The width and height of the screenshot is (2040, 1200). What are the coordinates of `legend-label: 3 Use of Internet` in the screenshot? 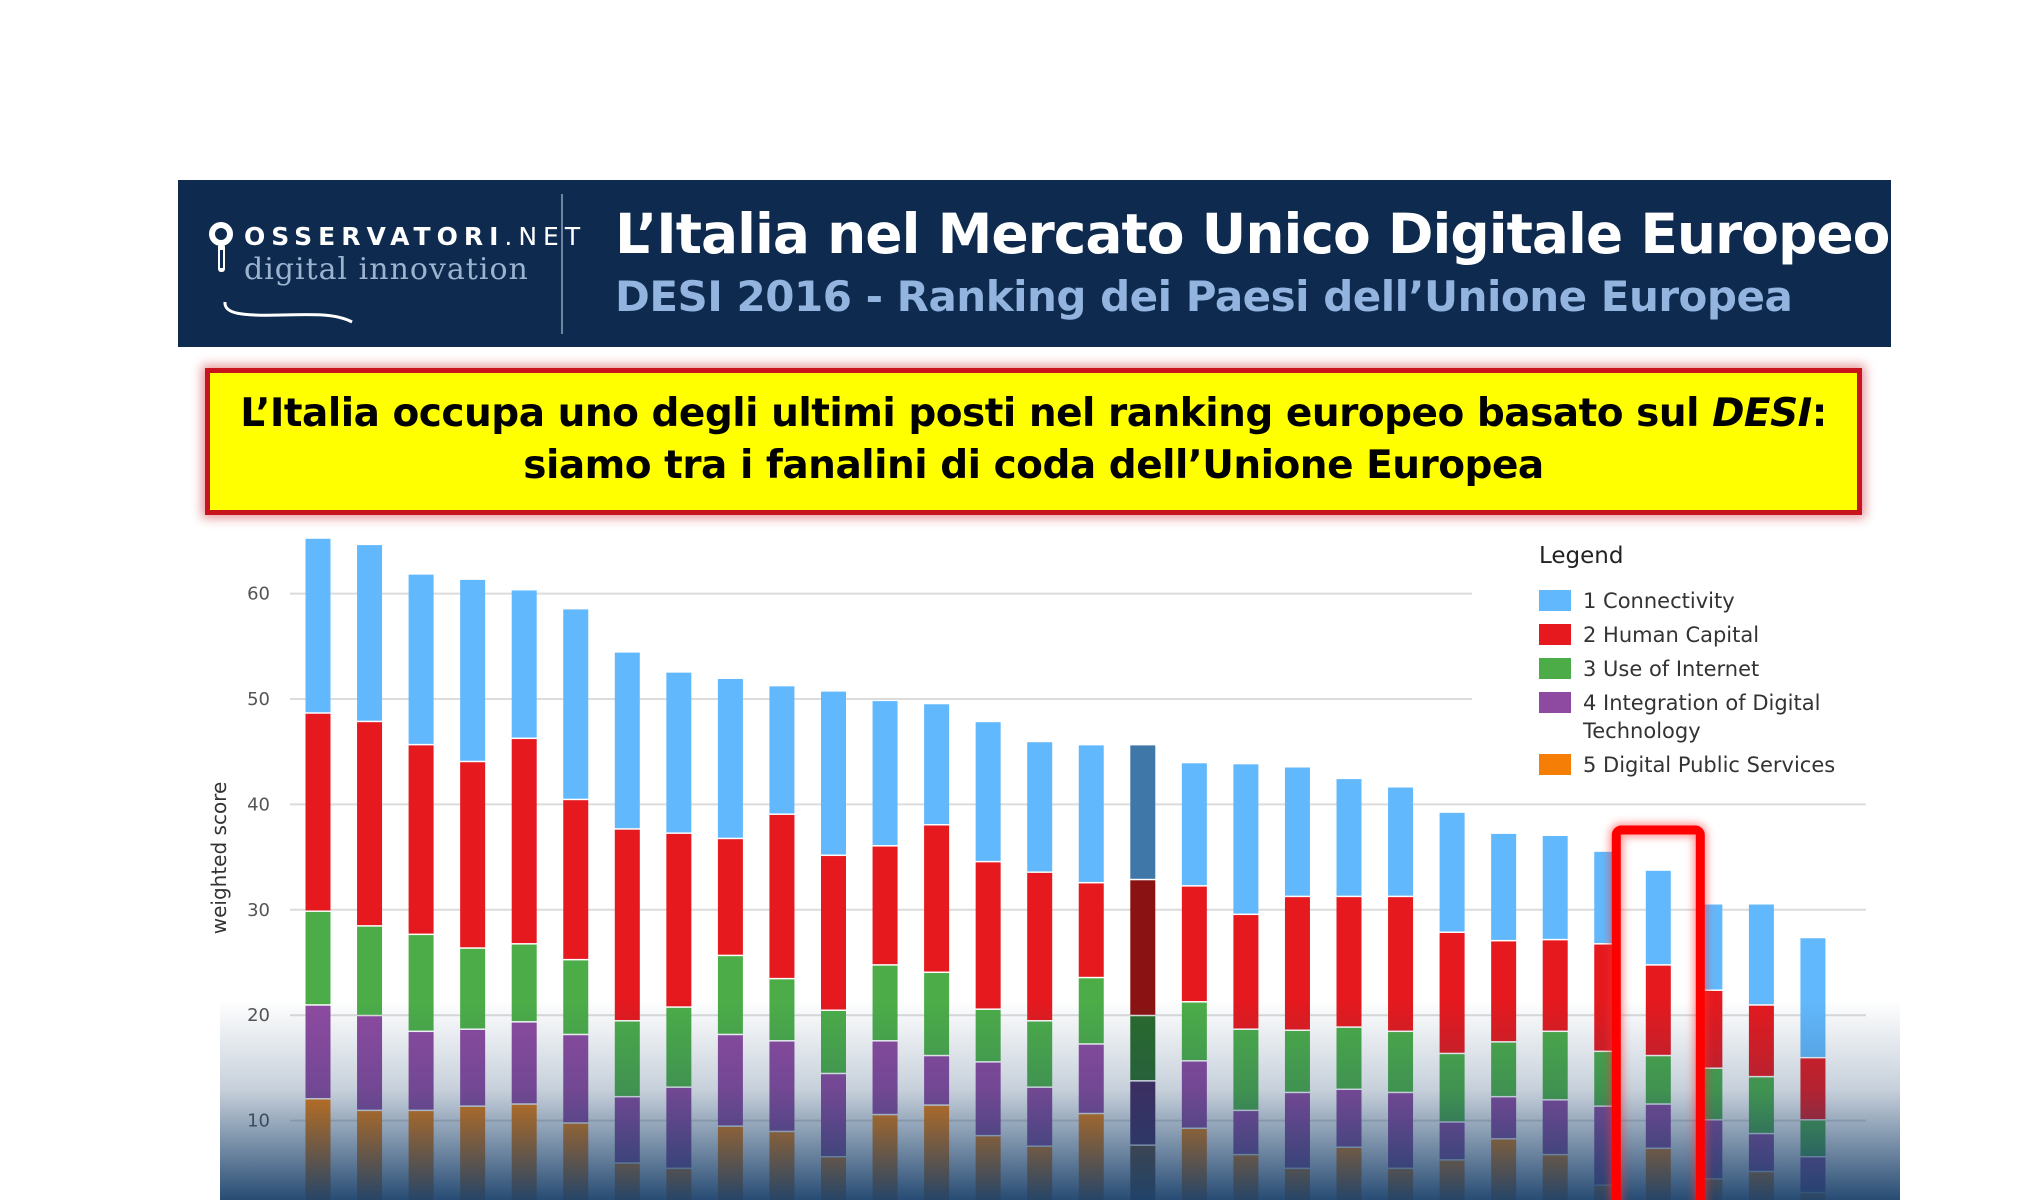 It's located at (1671, 669).